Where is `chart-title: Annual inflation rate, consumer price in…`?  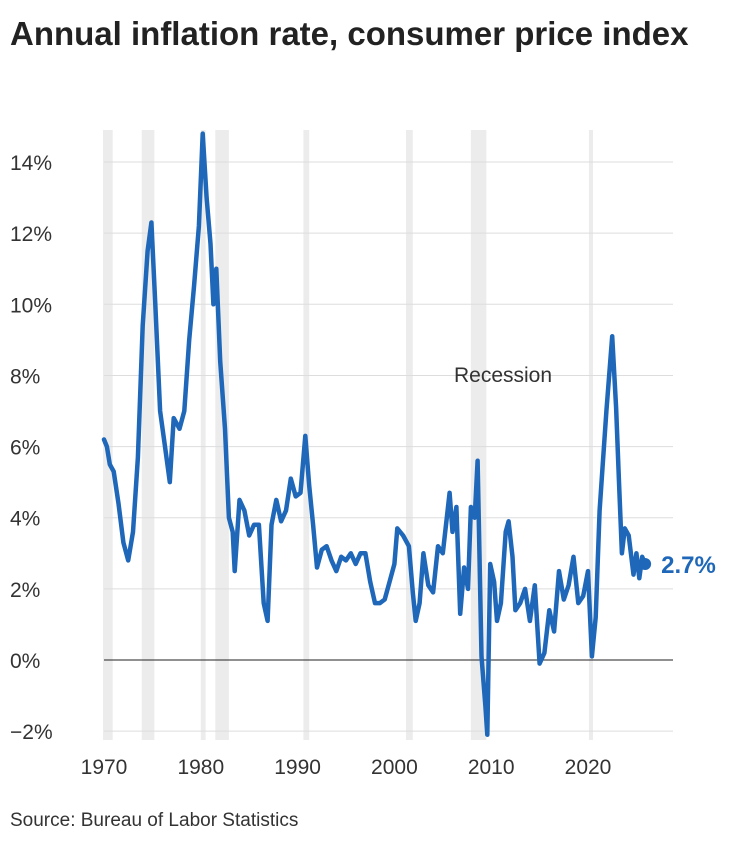 chart-title: Annual inflation rate, consumer price in… is located at coordinates (349, 33).